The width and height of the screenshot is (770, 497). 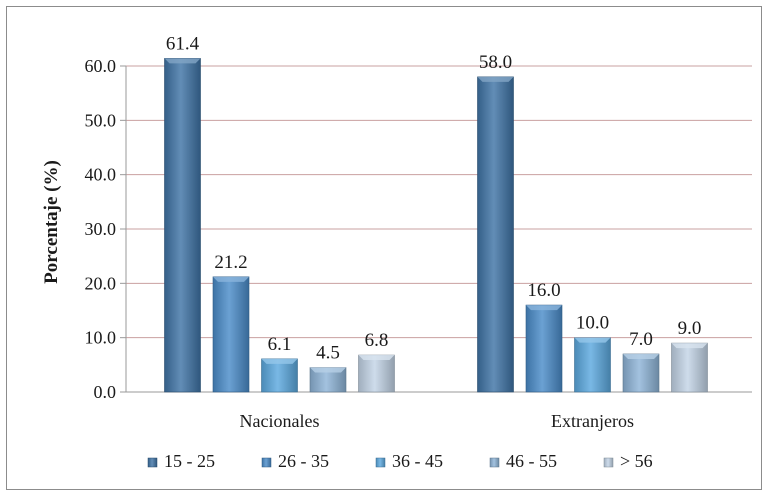 What do you see at coordinates (495, 62) in the screenshot?
I see `data-label: 58.0` at bounding box center [495, 62].